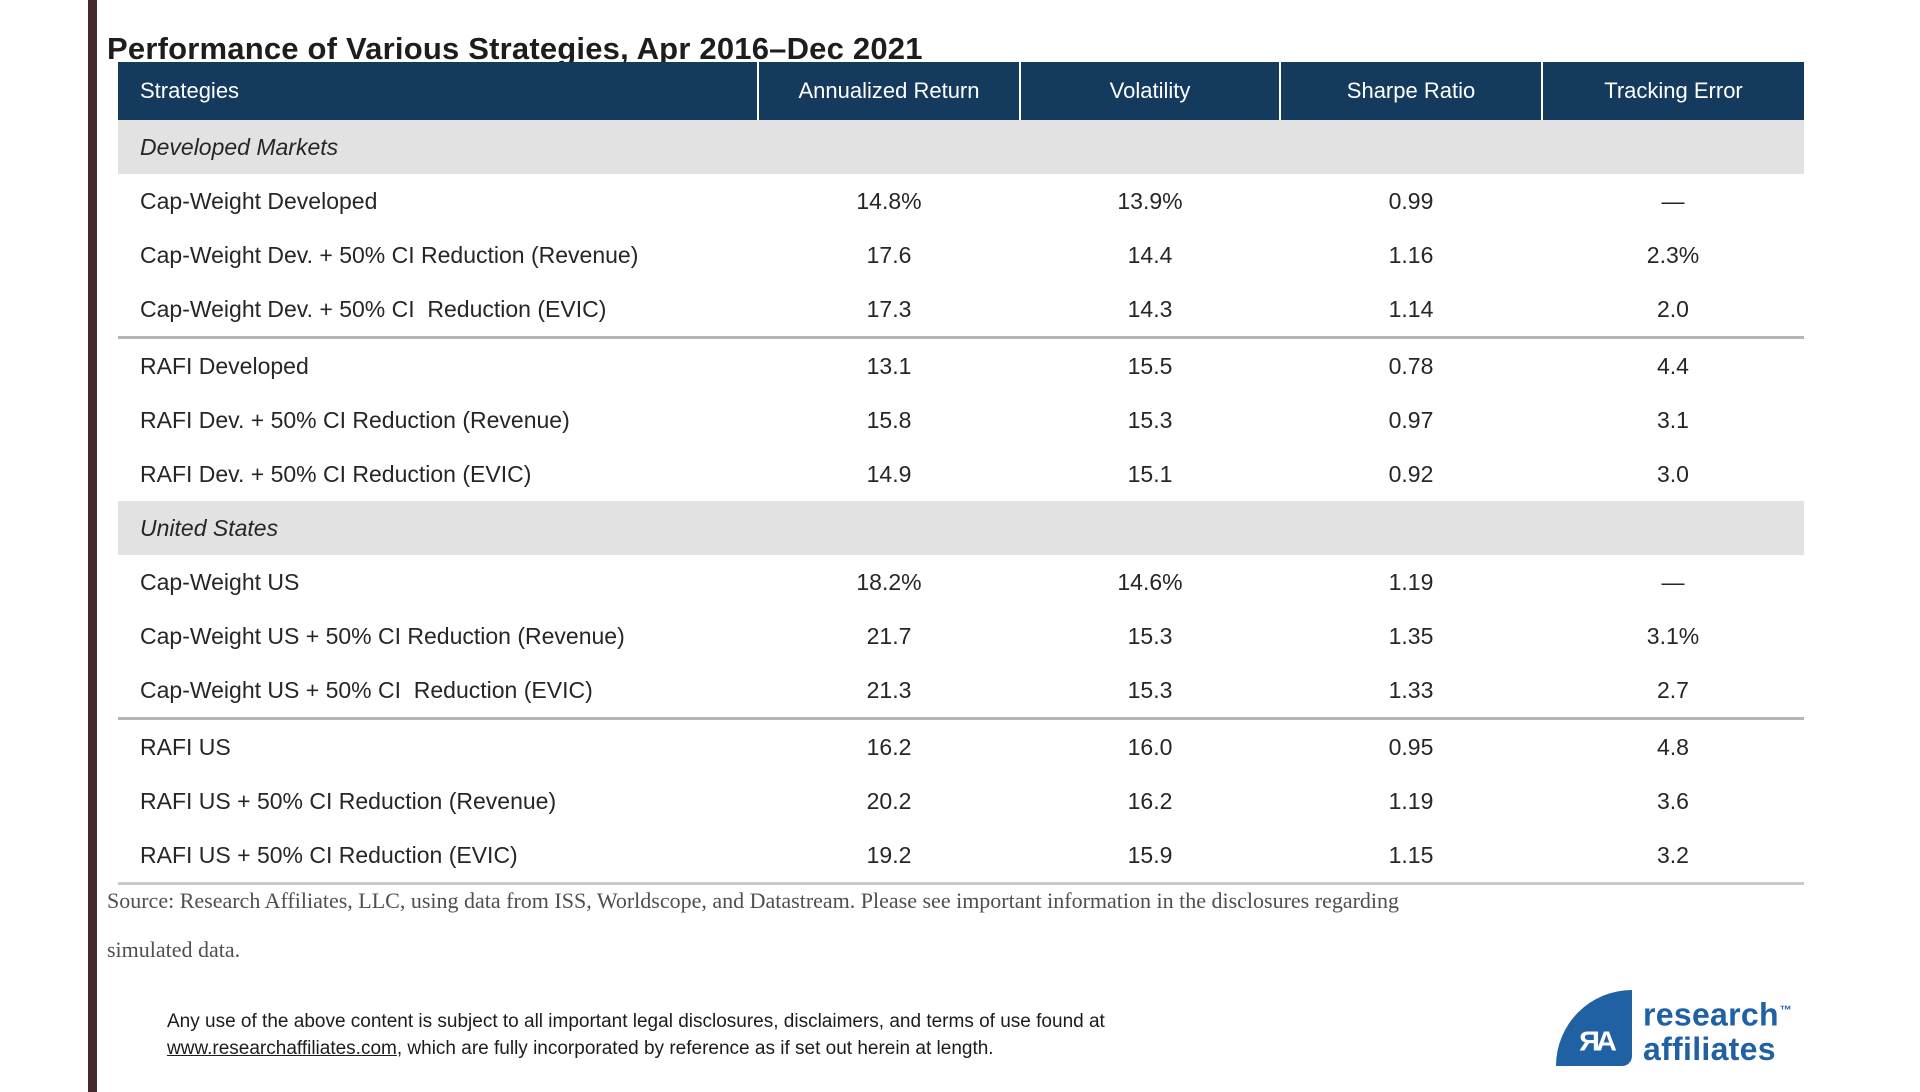 This screenshot has height=1092, width=1920. Describe the element at coordinates (889, 581) in the screenshot. I see `annualized-return-cell: 18.2%` at that location.